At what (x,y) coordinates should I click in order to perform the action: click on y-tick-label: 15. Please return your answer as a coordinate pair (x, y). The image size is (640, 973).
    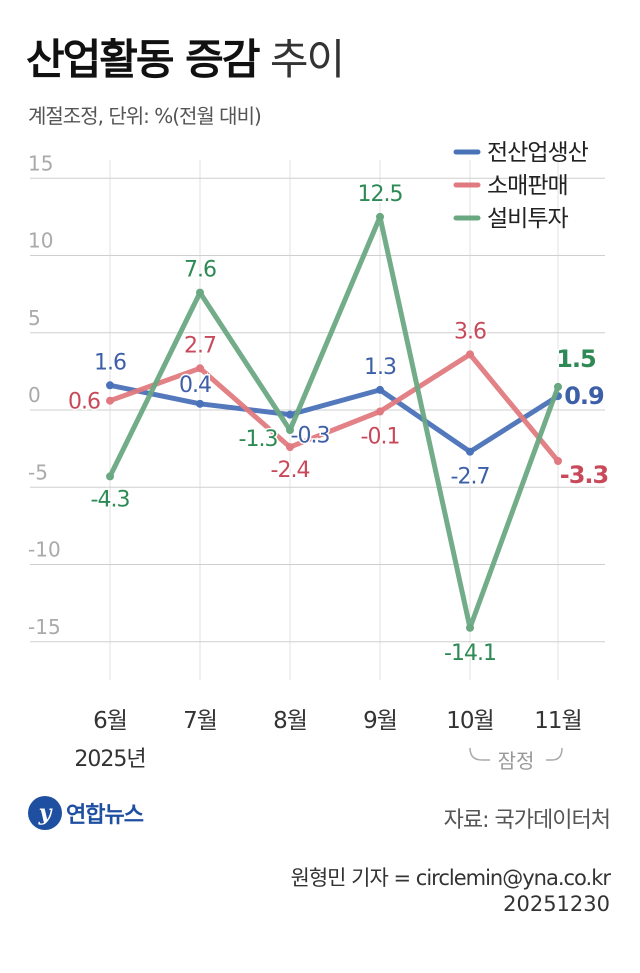
    Looking at the image, I should click on (40, 163).